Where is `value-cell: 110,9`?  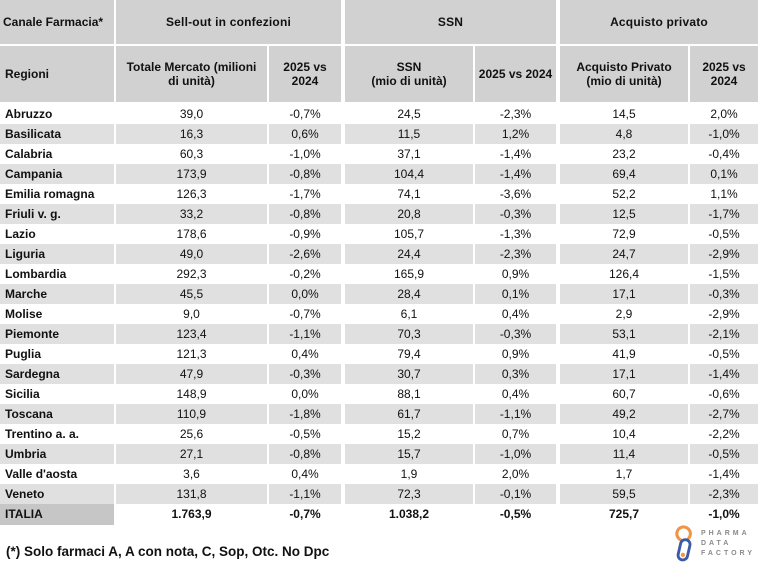
value-cell: 110,9 is located at coordinates (192, 414).